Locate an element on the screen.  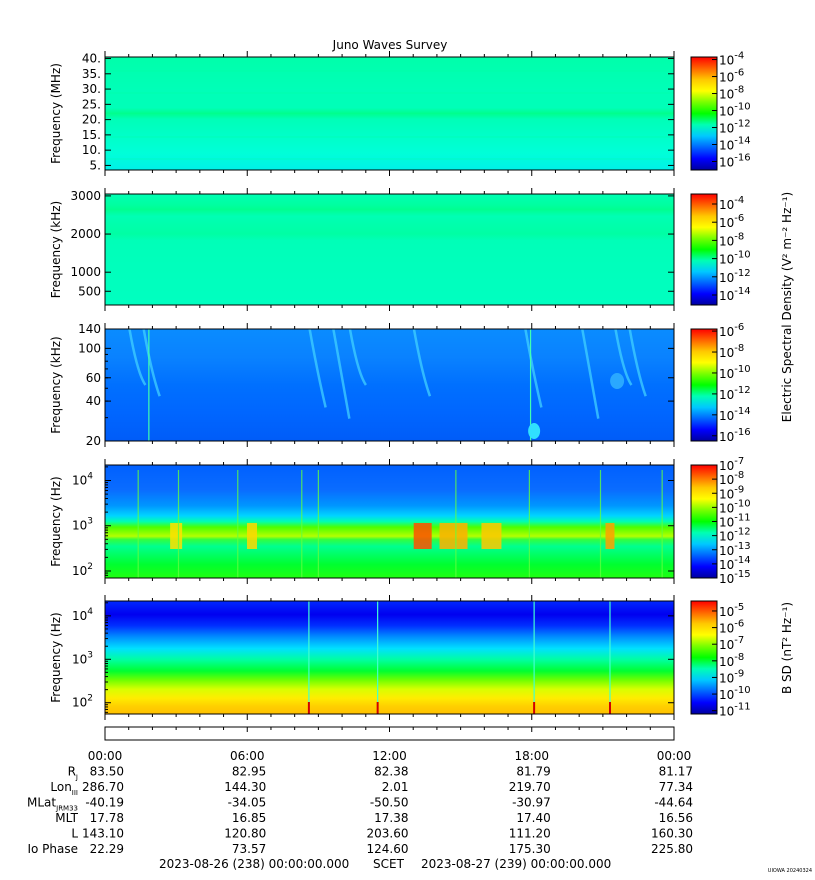
ephemeris-value: 82.95 is located at coordinates (249, 772).